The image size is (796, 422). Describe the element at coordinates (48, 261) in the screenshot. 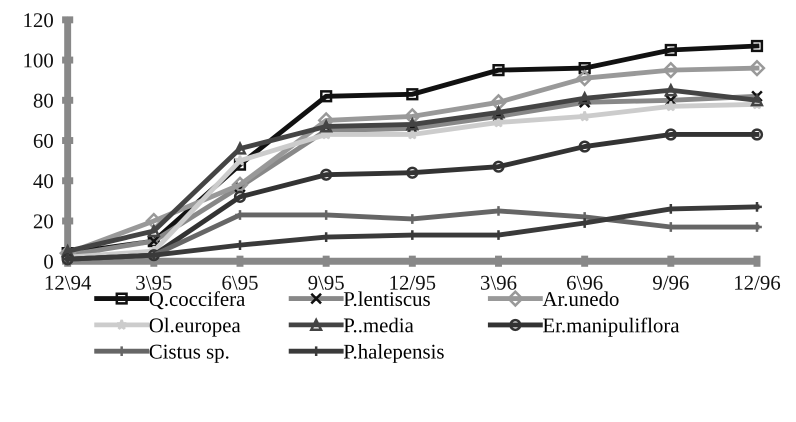

I see `y-tick-label: 0` at that location.